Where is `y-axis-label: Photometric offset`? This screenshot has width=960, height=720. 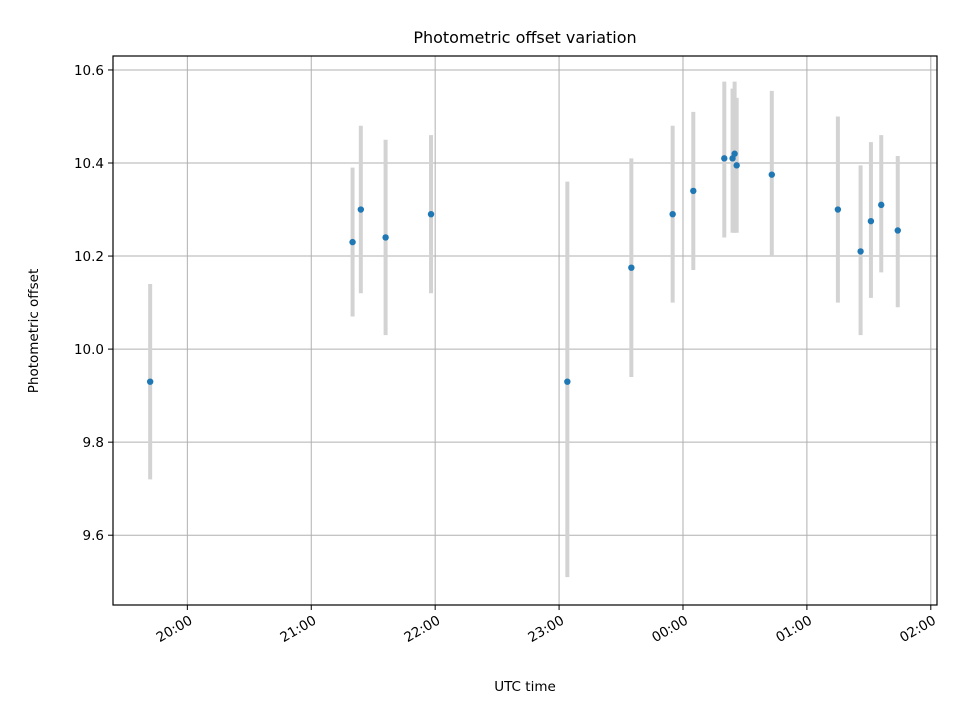
y-axis-label: Photometric offset is located at coordinates (34, 331).